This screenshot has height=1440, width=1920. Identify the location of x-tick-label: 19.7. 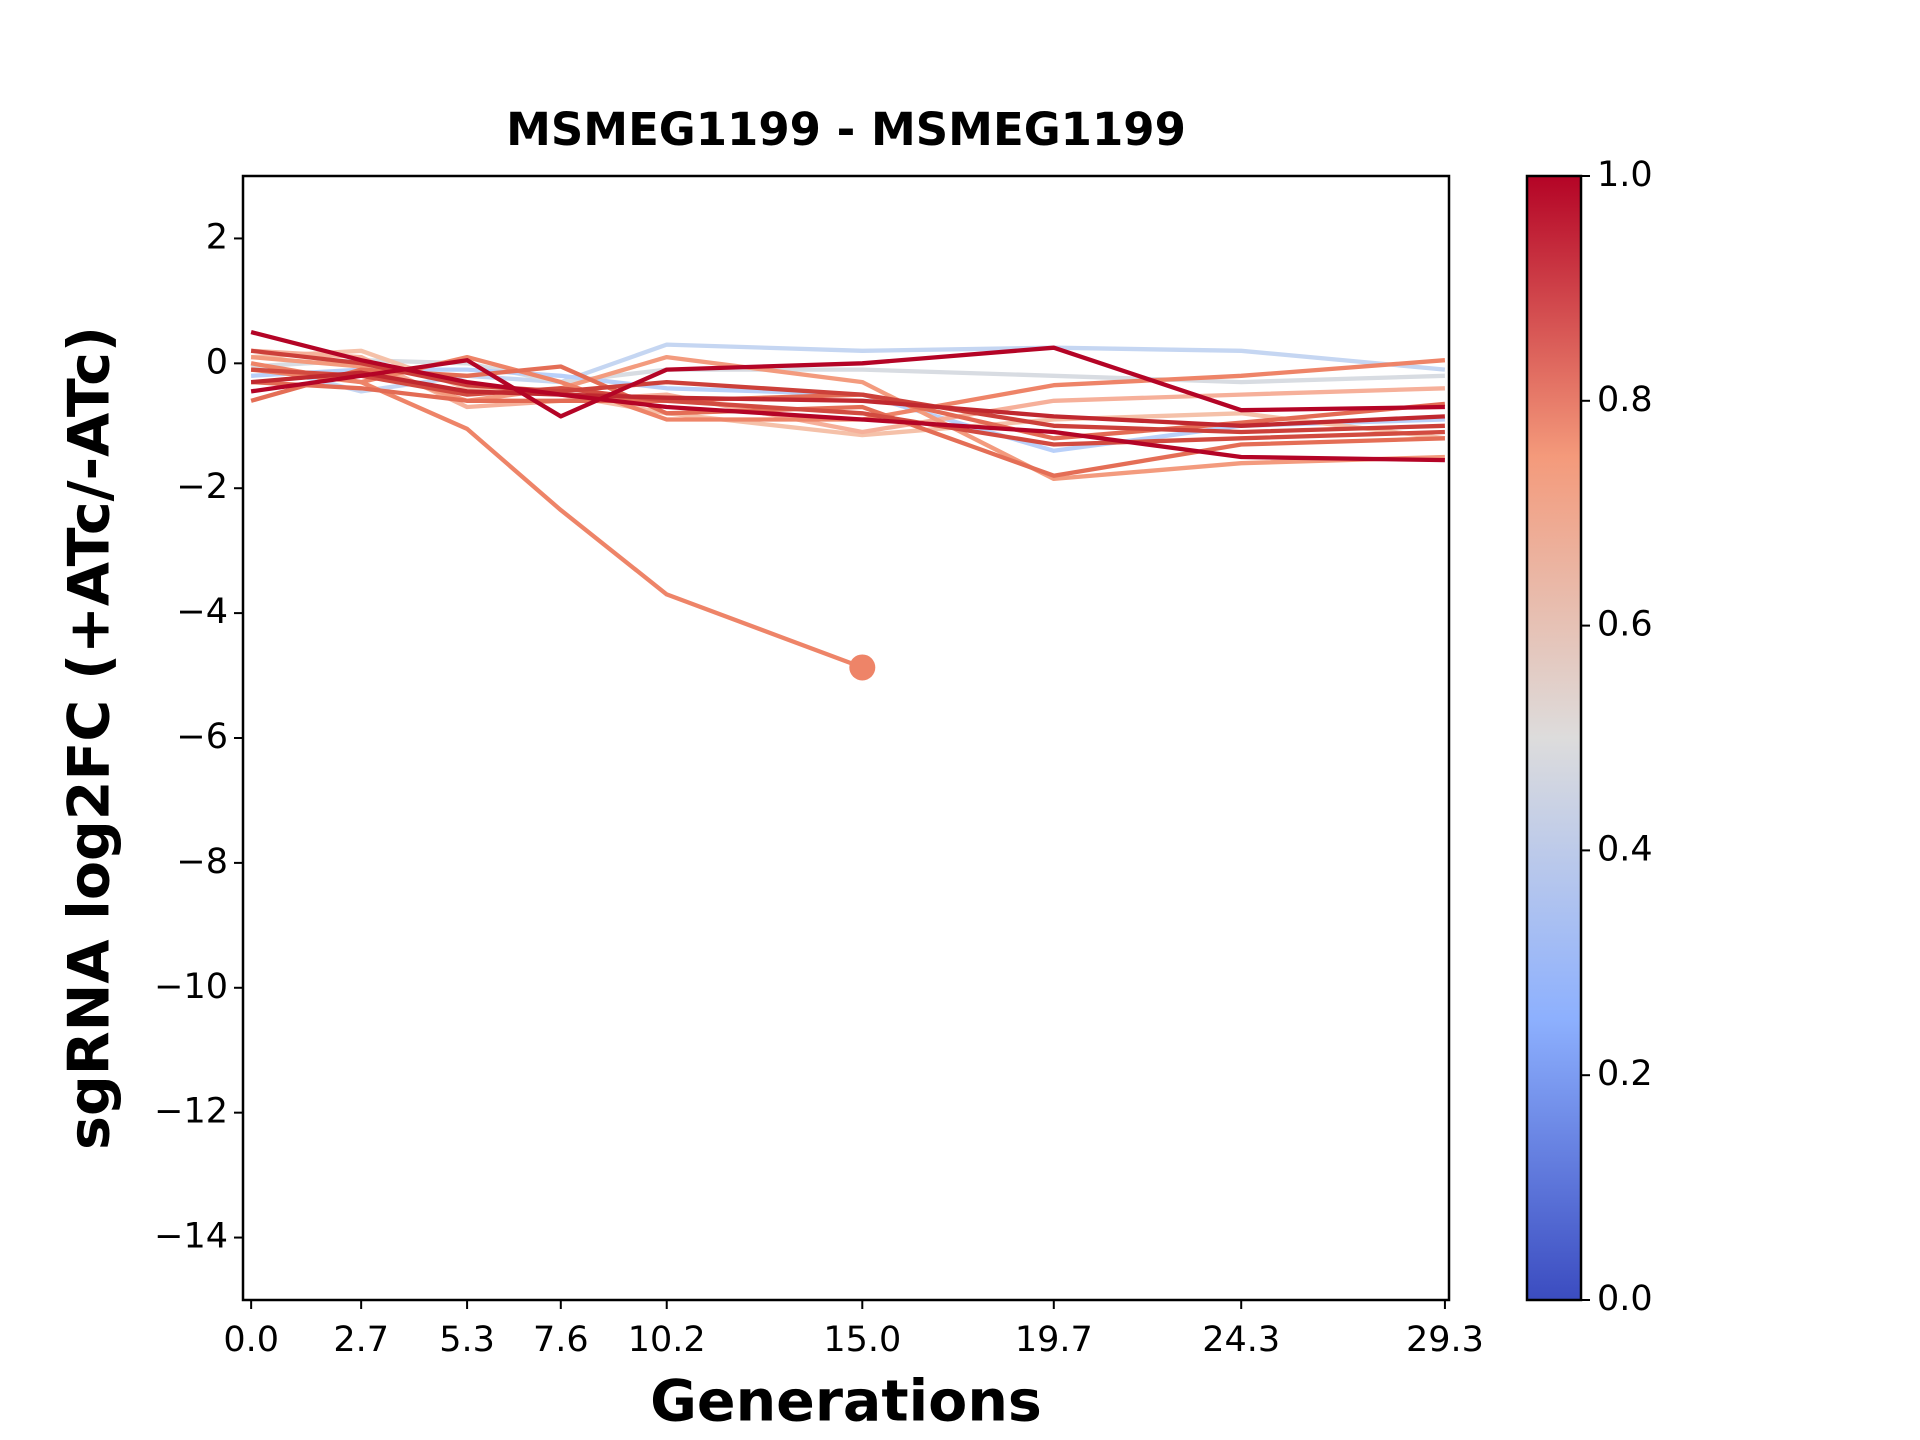
(1054, 1340).